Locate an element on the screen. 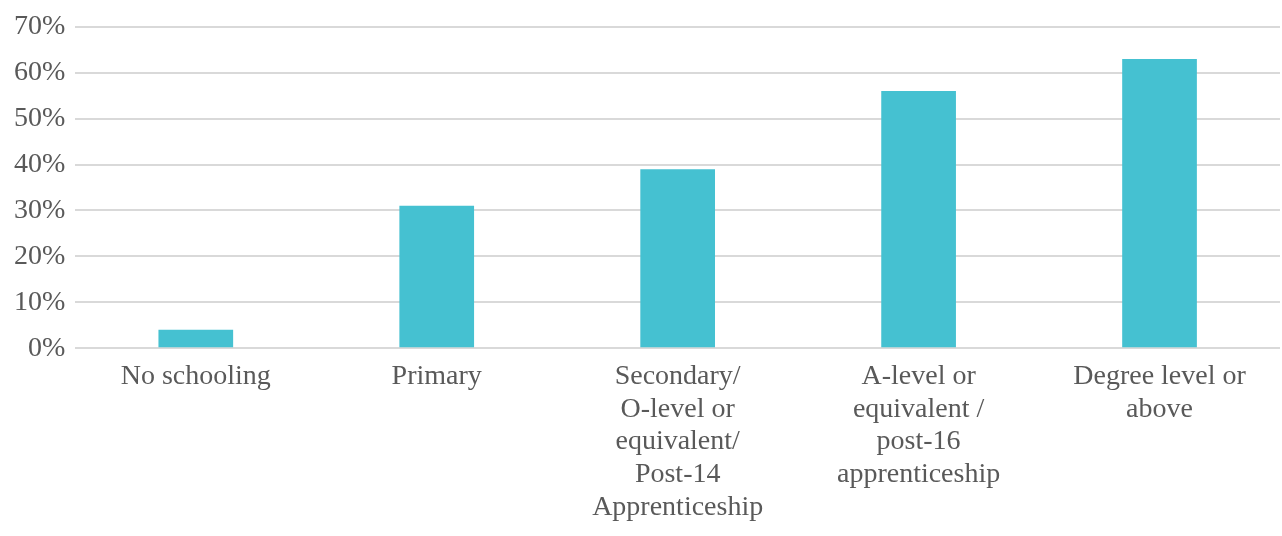 The width and height of the screenshot is (1282, 536). y-tick-label: 60% is located at coordinates (40, 71).